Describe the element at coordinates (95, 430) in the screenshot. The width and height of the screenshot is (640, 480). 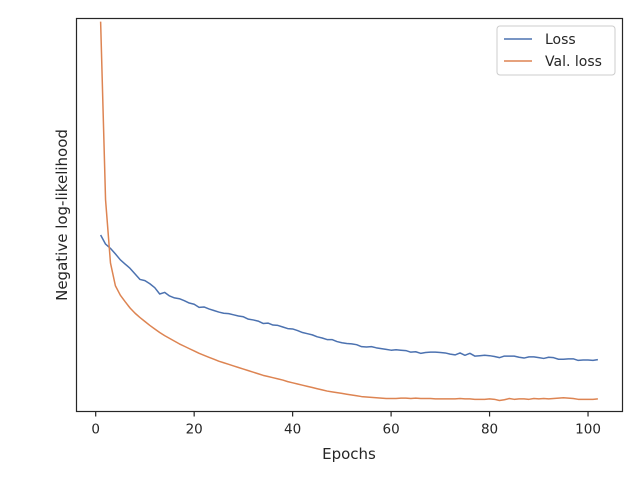
I see `x-tick-label-0: 0` at that location.